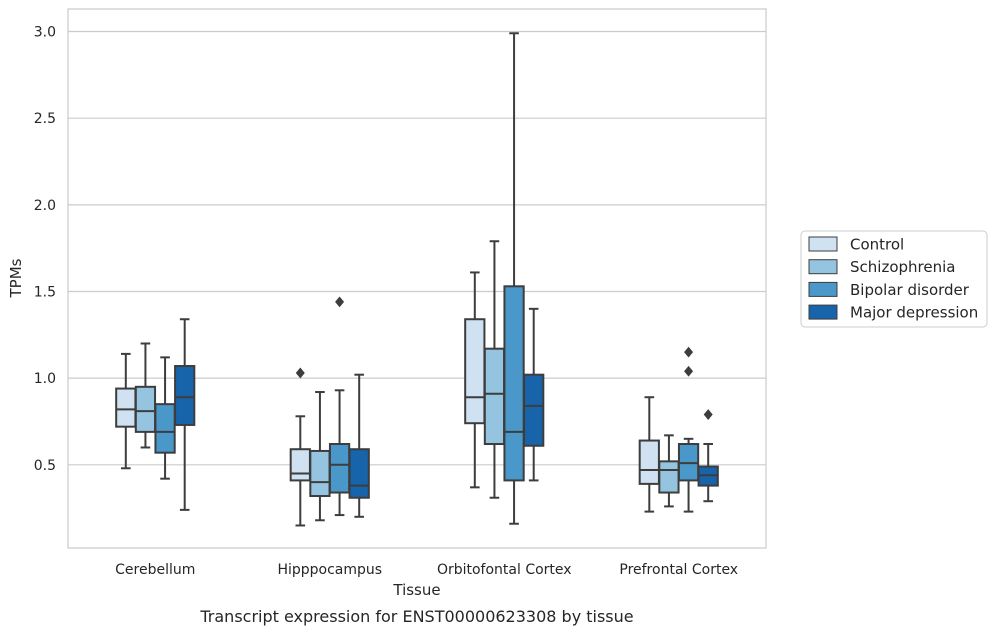 The height and width of the screenshot is (634, 997). I want to click on legend-label: Schizophrenia, so click(902, 267).